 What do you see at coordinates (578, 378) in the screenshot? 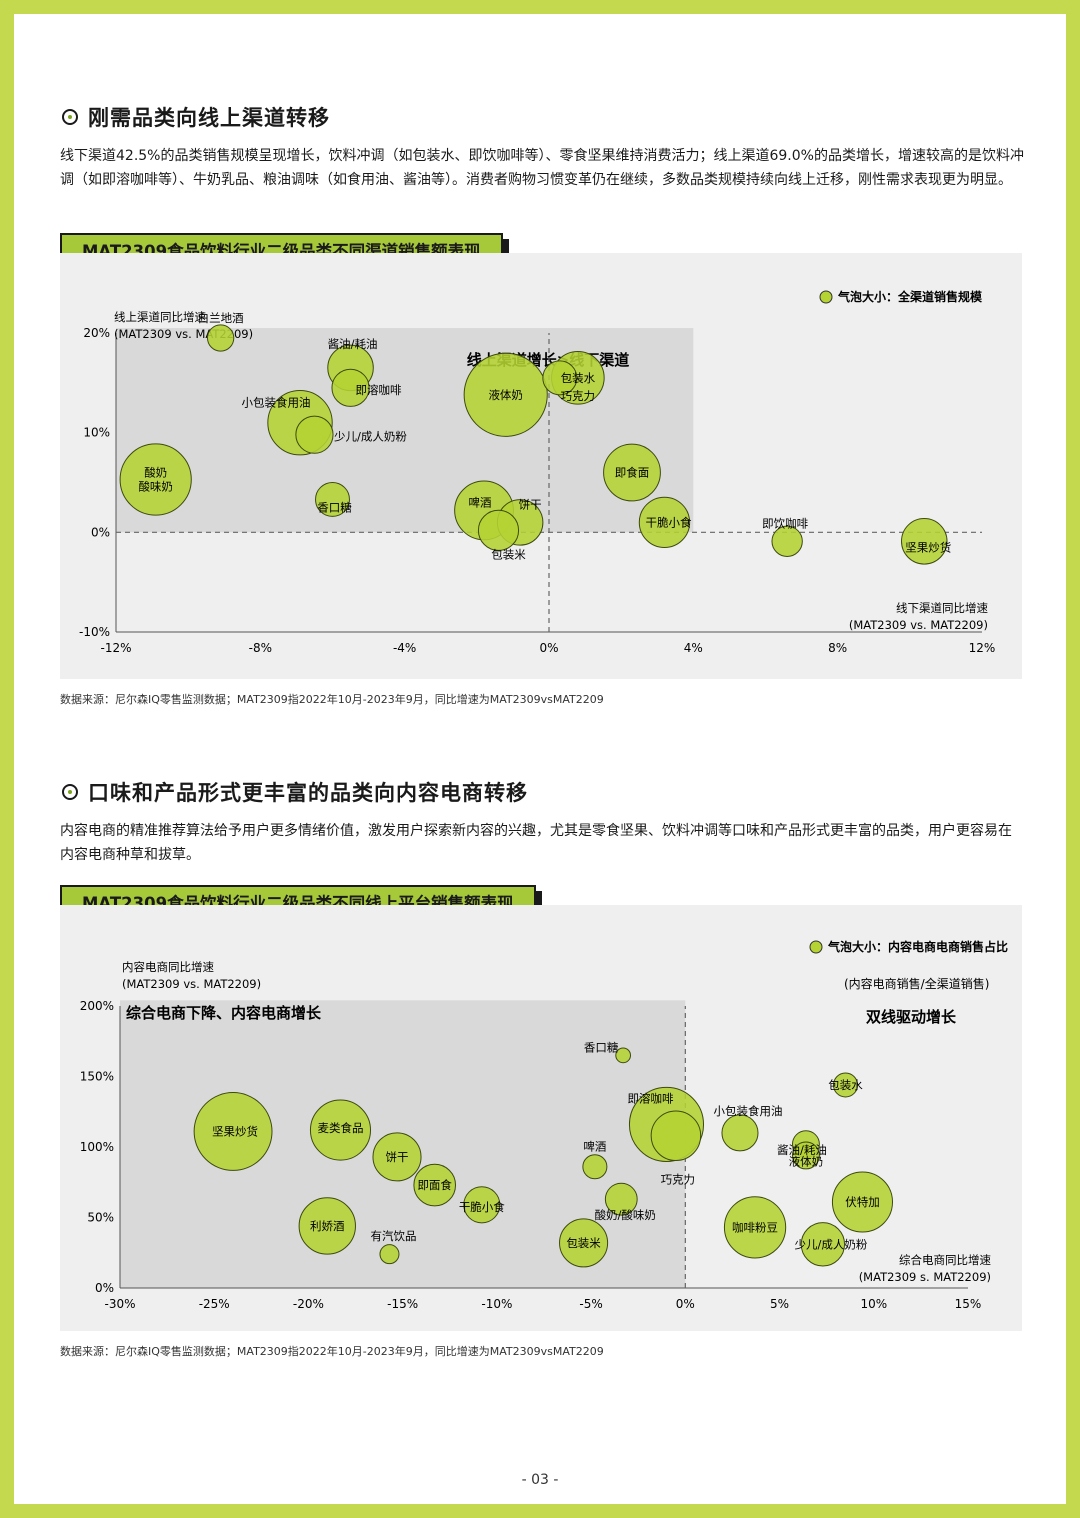
I see `bubble-label: 包装水` at bounding box center [578, 378].